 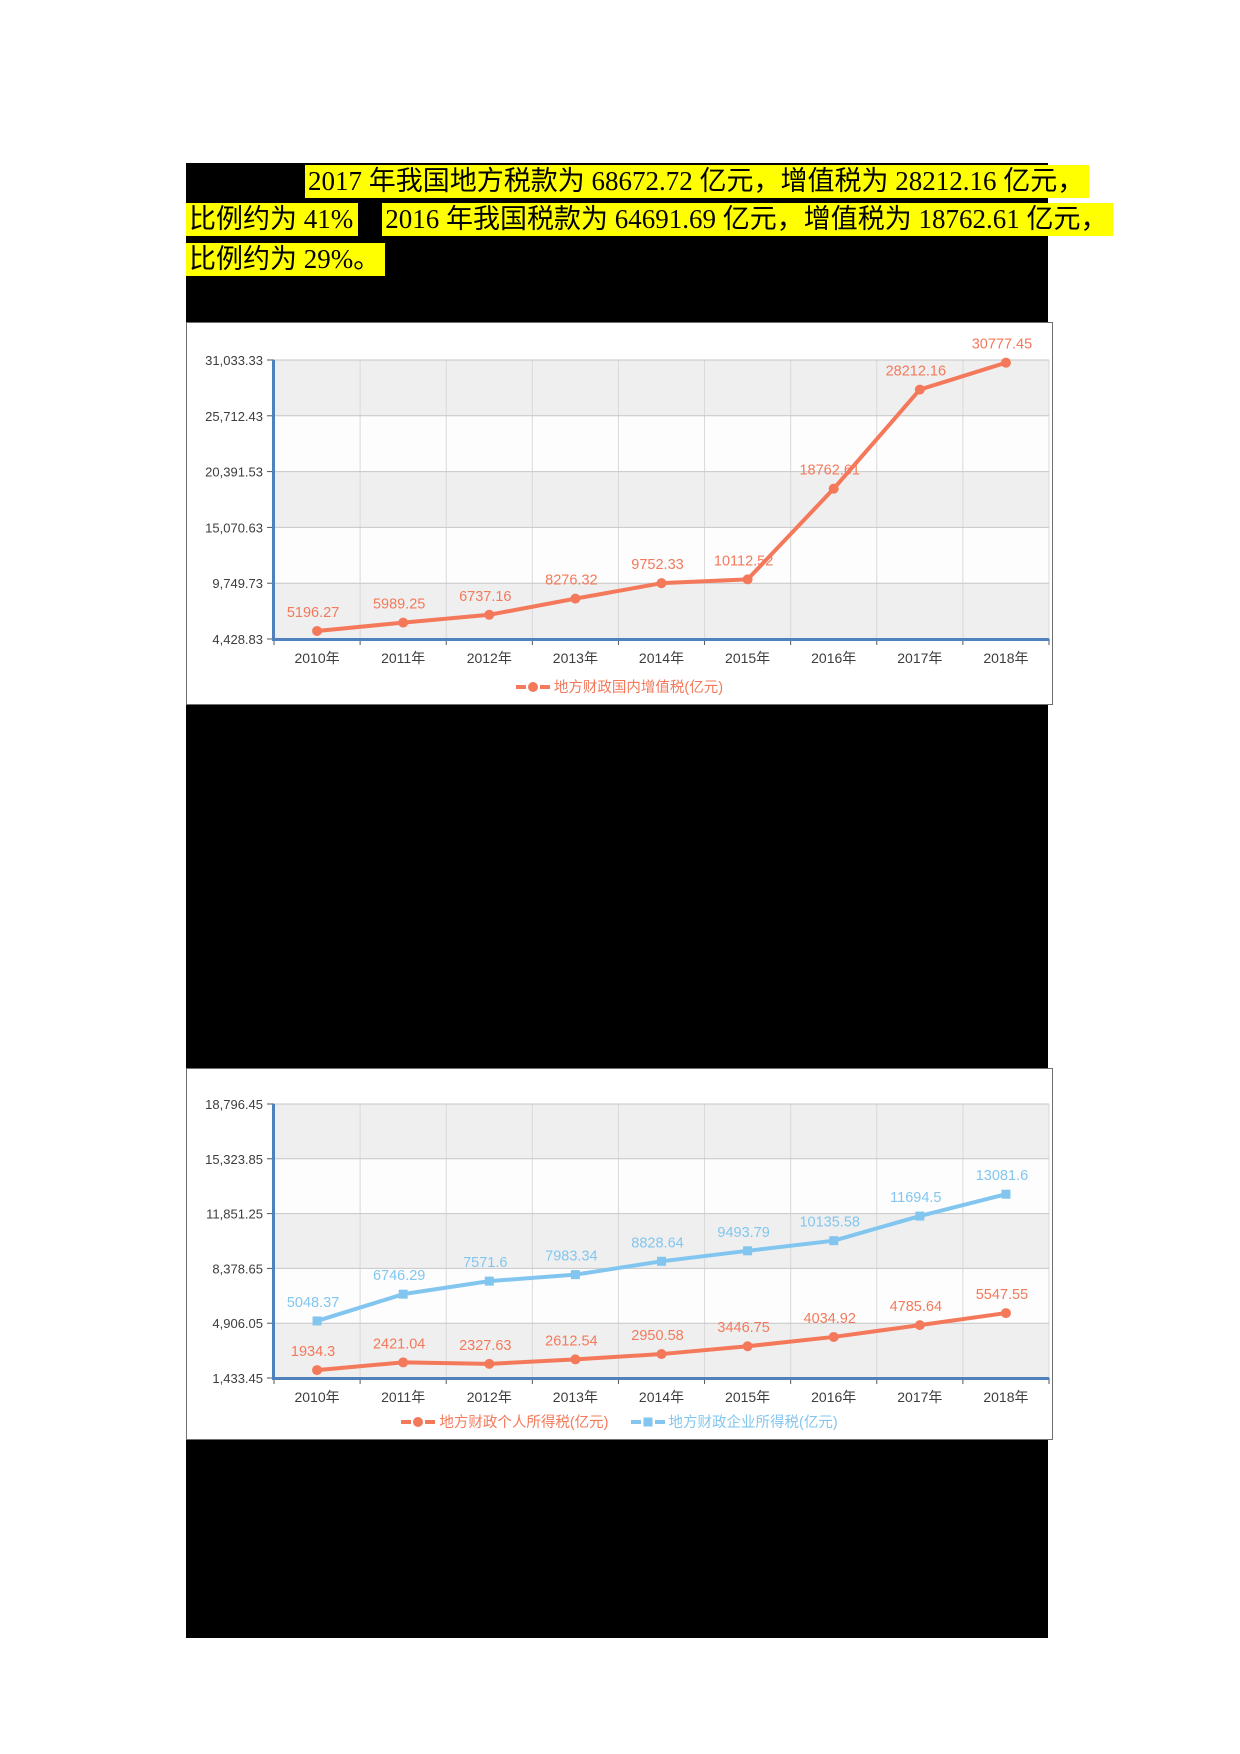 What do you see at coordinates (915, 1198) in the screenshot?
I see `data-point-label: 11694.5` at bounding box center [915, 1198].